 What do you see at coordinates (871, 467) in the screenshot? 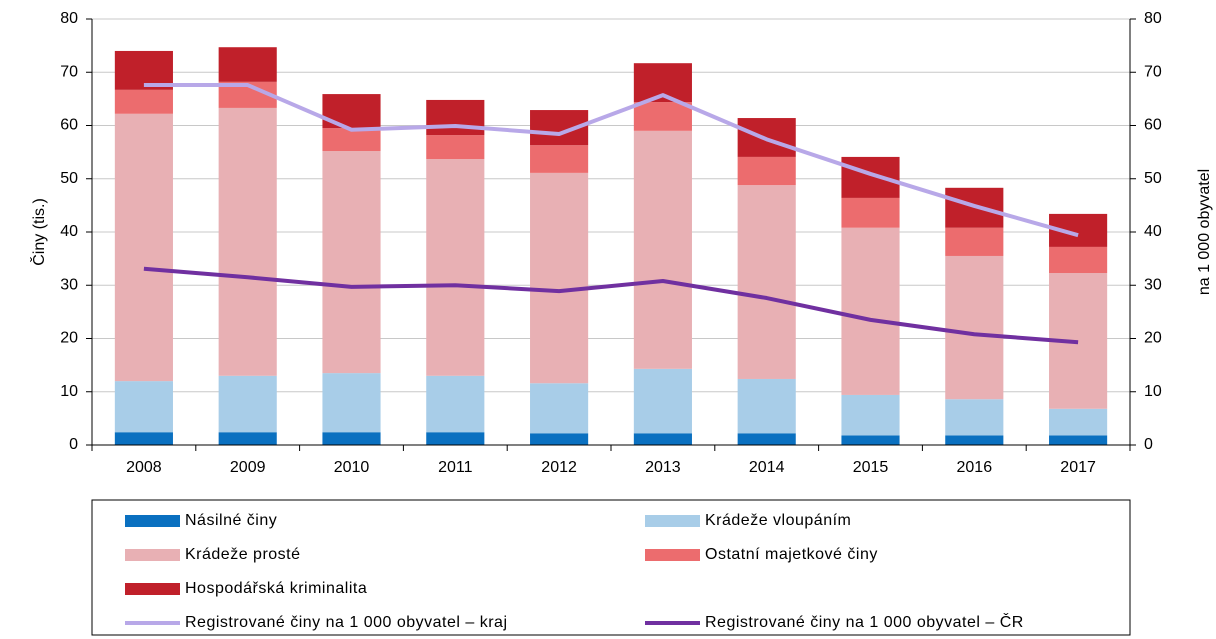
I see `x-tick-label: 2015` at bounding box center [871, 467].